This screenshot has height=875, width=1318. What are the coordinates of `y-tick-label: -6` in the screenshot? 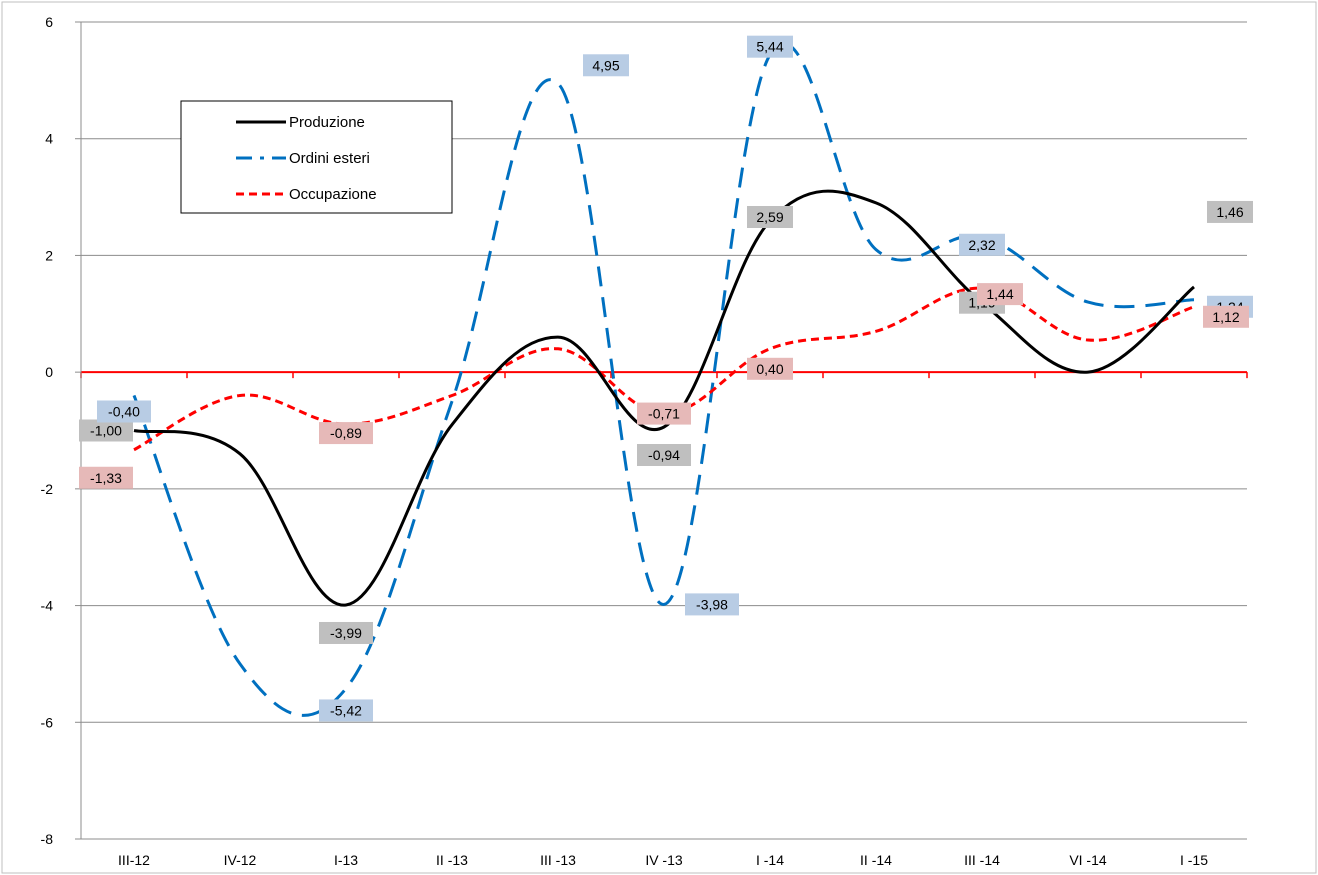 It's located at (47, 722).